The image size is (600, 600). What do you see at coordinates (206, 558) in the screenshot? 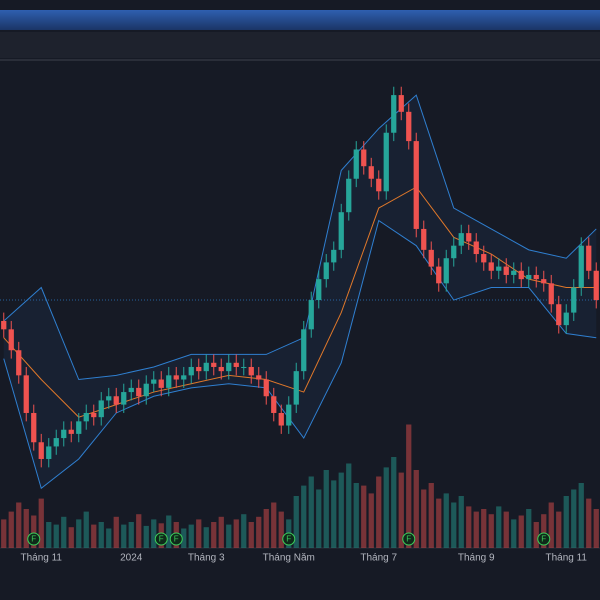
I see `x-tick-label: Tháng 3` at bounding box center [206, 558].